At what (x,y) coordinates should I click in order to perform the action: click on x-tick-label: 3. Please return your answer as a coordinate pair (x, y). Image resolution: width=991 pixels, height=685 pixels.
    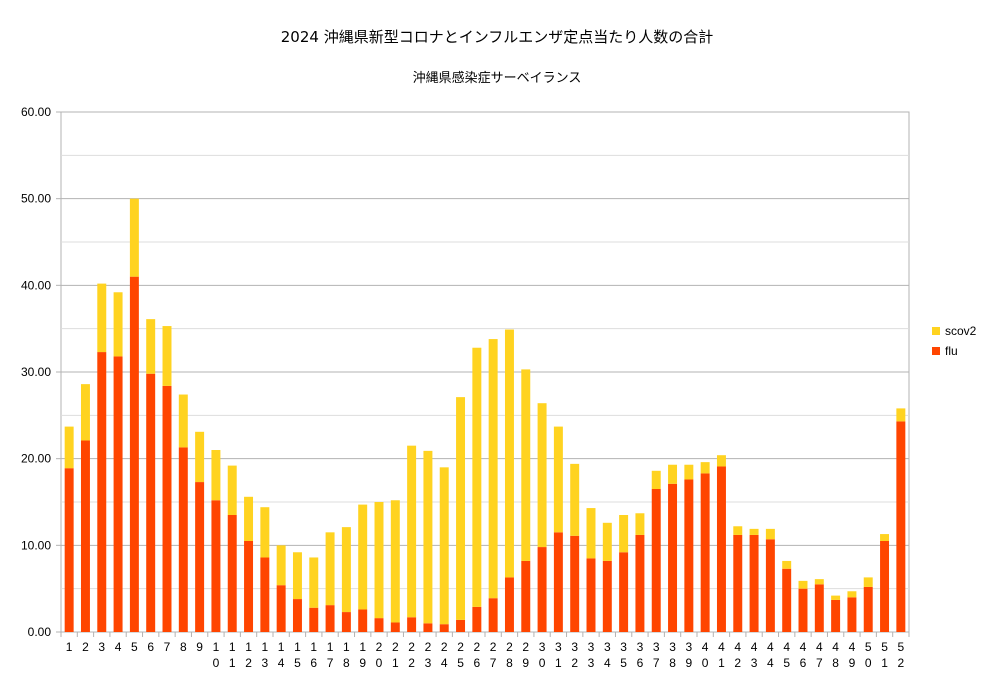
    Looking at the image, I should click on (101, 647).